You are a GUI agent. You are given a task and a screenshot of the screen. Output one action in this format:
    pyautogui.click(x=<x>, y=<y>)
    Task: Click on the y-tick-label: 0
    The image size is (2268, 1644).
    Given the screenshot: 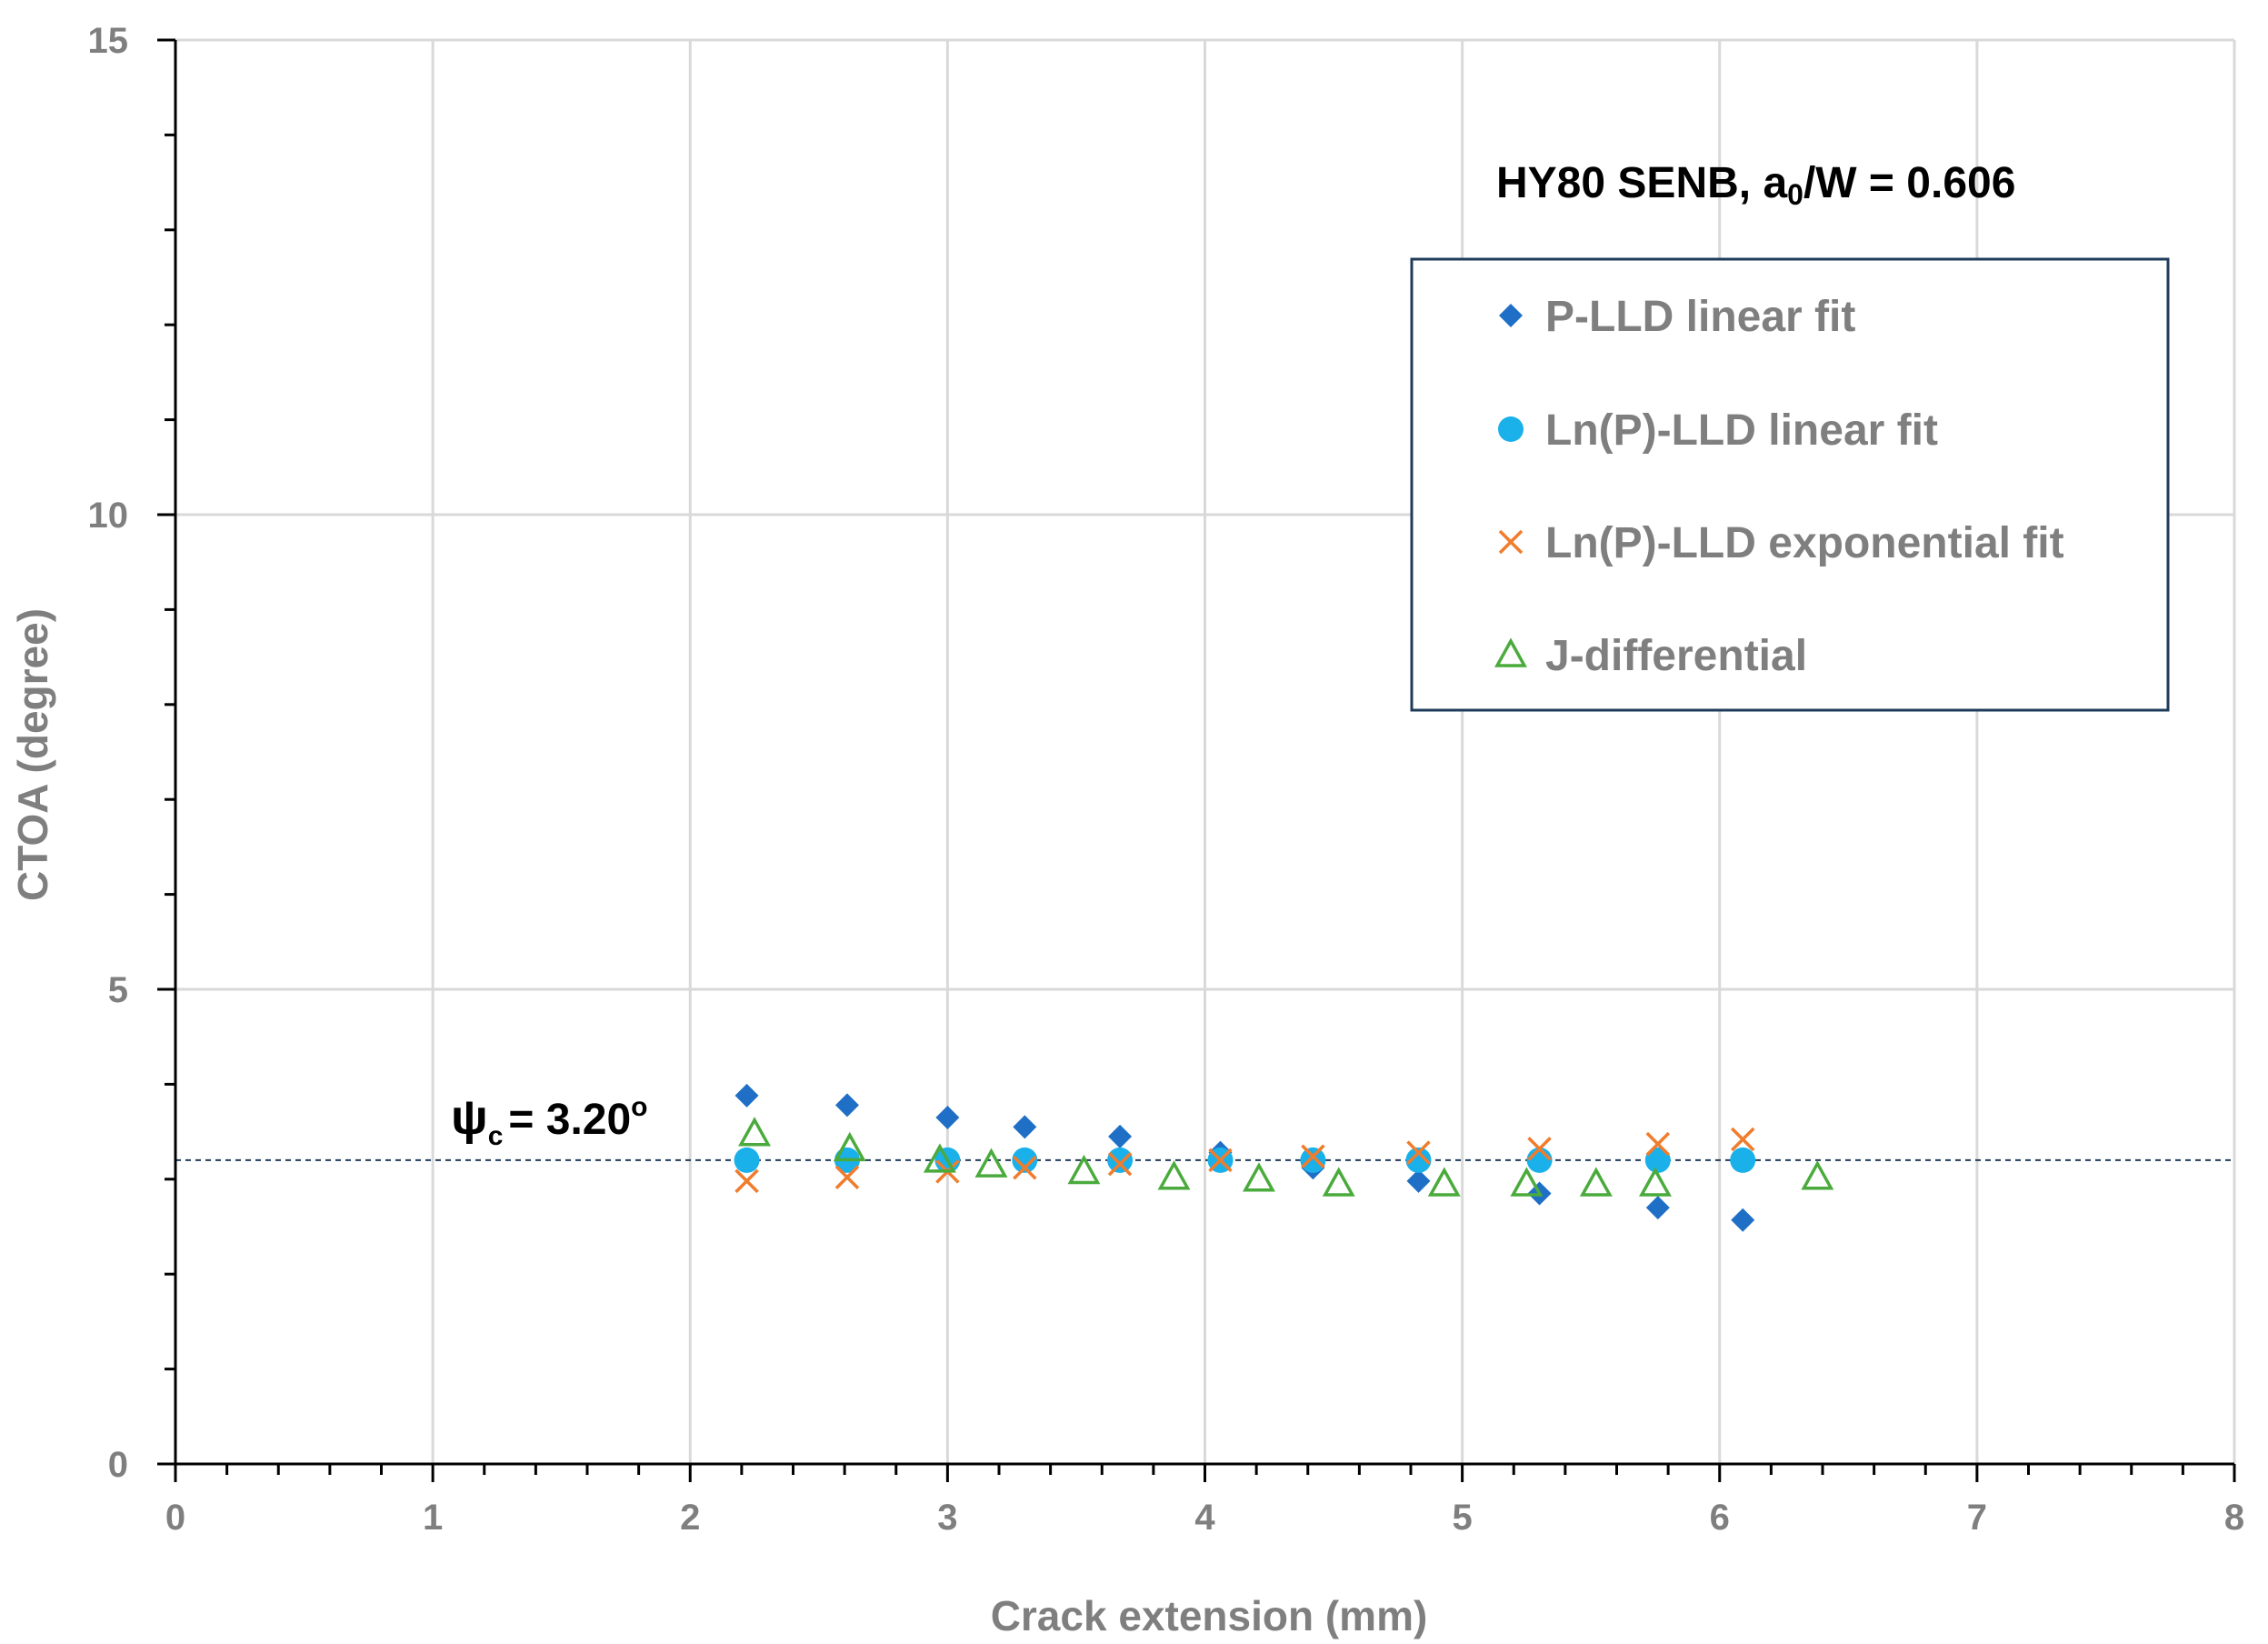 What is the action you would take?
    pyautogui.click(x=118, y=1465)
    